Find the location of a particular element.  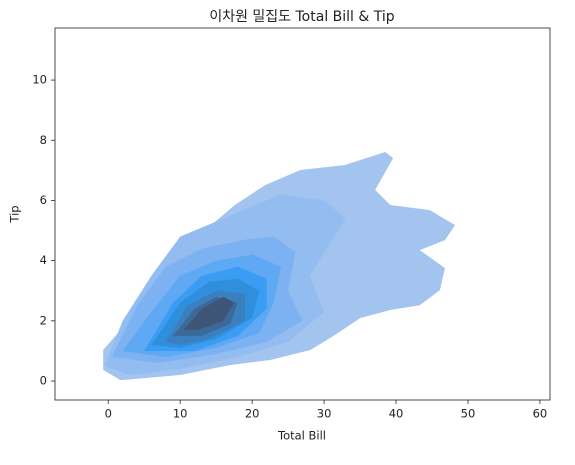

y-tick-label: 6 is located at coordinates (43, 200).